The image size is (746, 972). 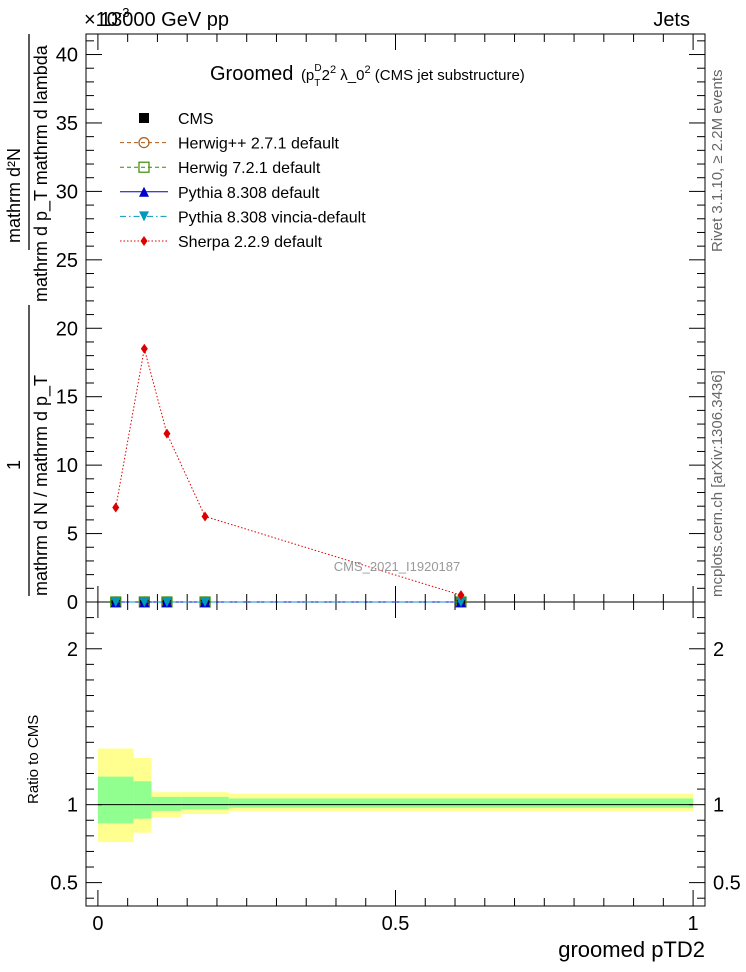 What do you see at coordinates (727, 884) in the screenshot?
I see `ratio-y-tick-label-right: 0.5` at bounding box center [727, 884].